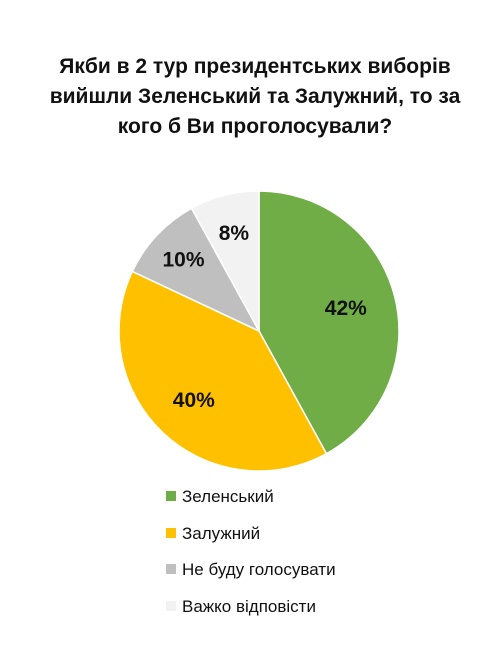 This screenshot has width=492, height=662. I want to click on legend-label-zelenskyi: Зеленський, so click(228, 496).